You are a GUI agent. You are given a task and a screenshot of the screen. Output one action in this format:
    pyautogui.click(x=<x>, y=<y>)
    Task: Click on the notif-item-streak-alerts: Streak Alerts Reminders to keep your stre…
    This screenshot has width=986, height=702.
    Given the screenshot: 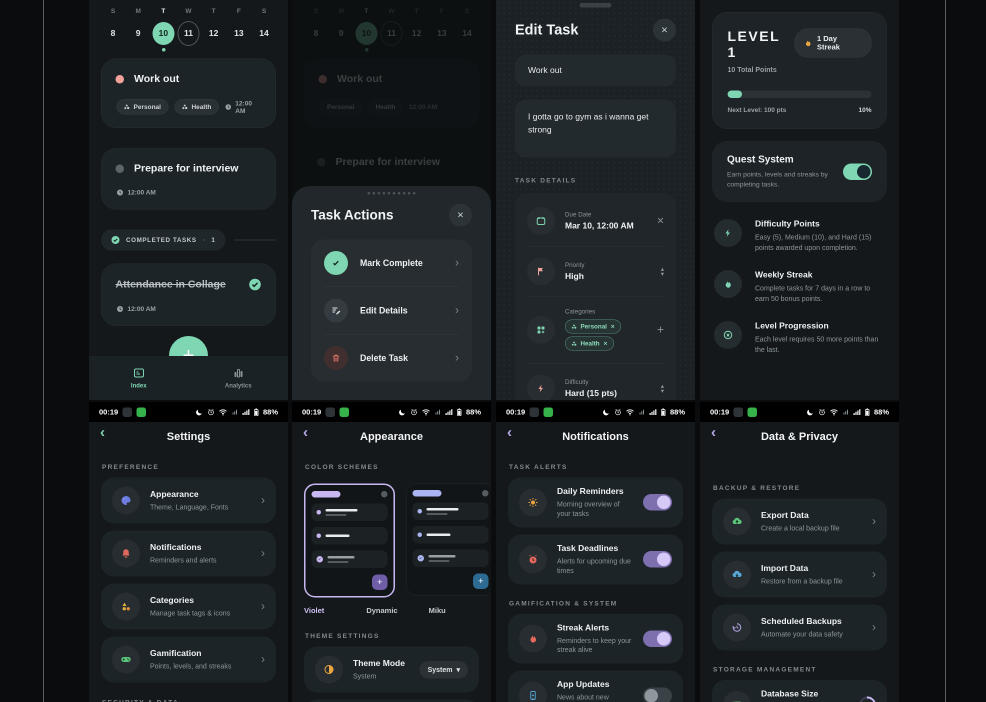 What is the action you would take?
    pyautogui.click(x=595, y=638)
    